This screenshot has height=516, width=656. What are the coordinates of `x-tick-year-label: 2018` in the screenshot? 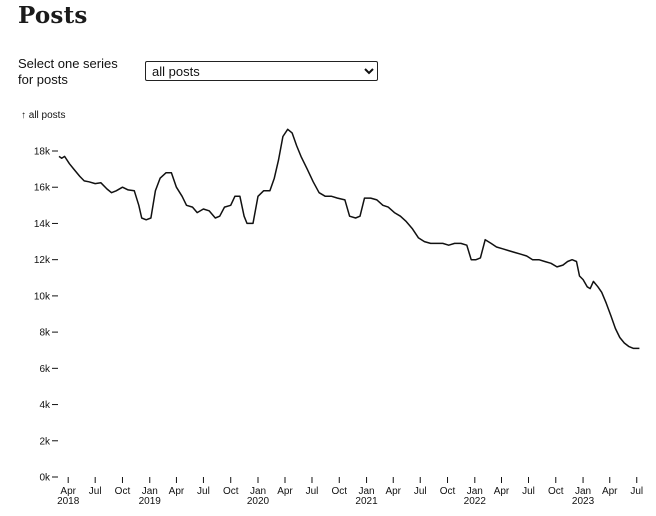 It's located at (68, 501).